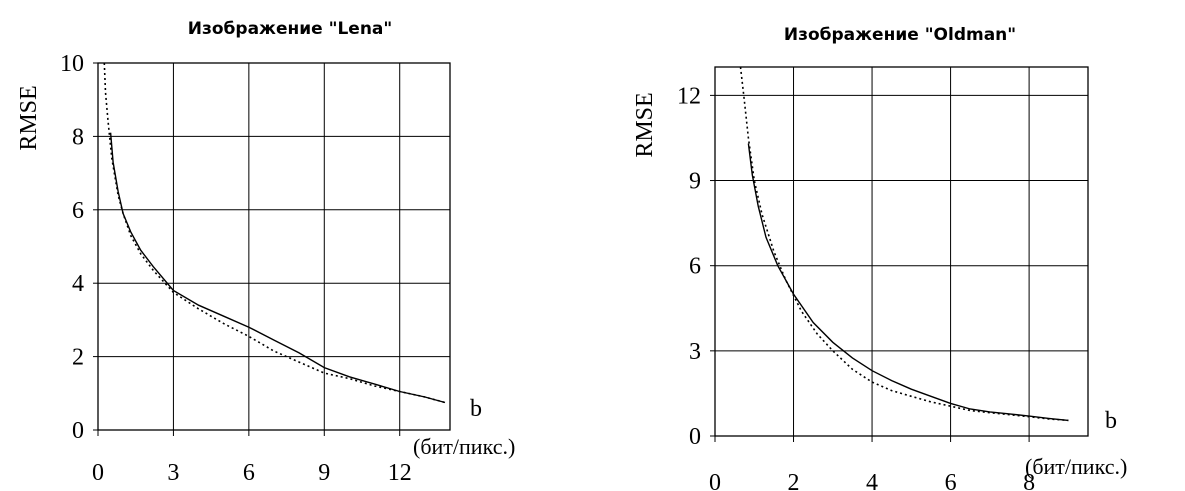  I want to click on chart-title: Изображение "Lena", so click(290, 29).